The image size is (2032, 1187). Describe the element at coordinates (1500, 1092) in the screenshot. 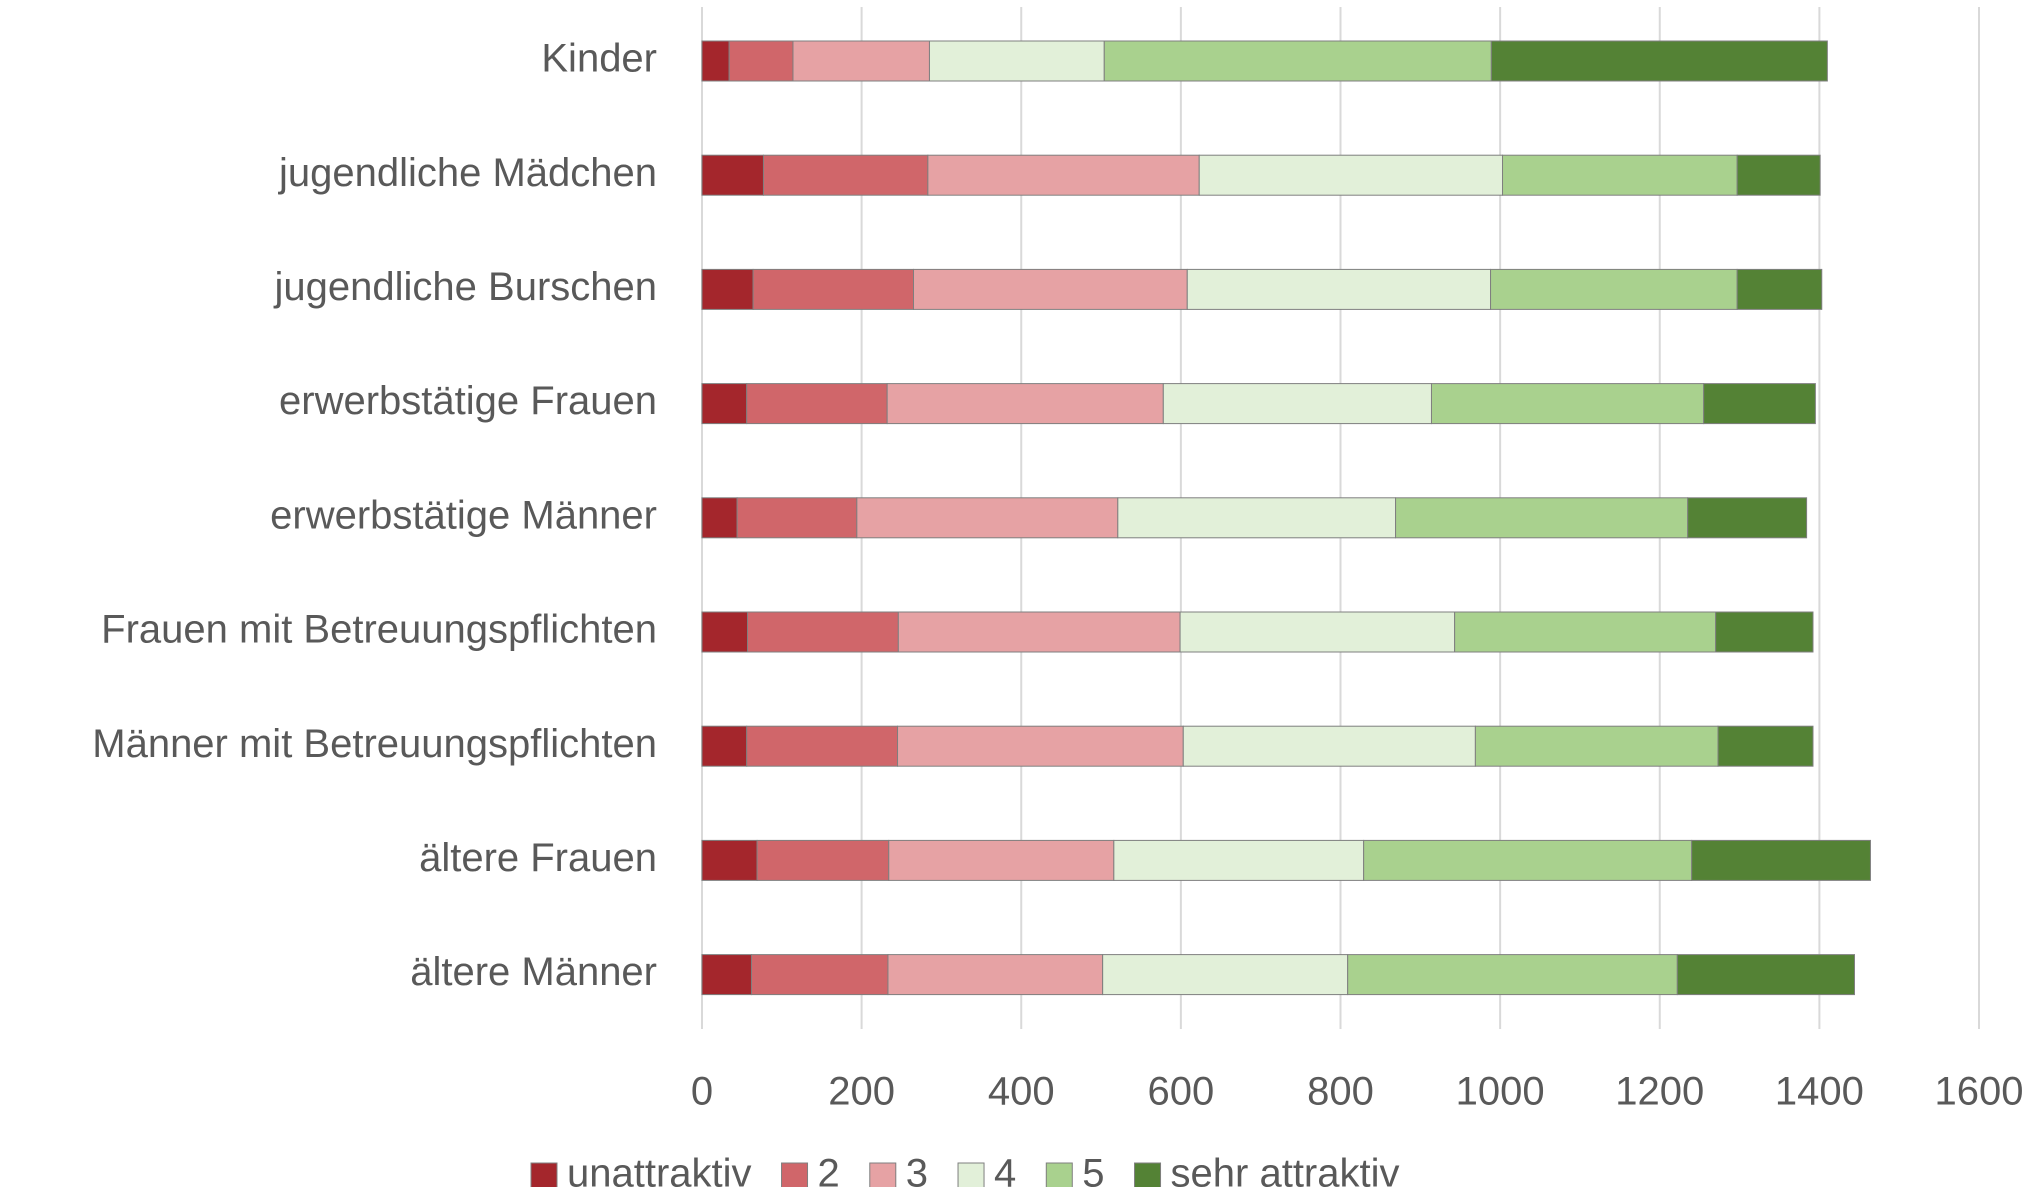

I see `x-tick-label: 1000` at that location.